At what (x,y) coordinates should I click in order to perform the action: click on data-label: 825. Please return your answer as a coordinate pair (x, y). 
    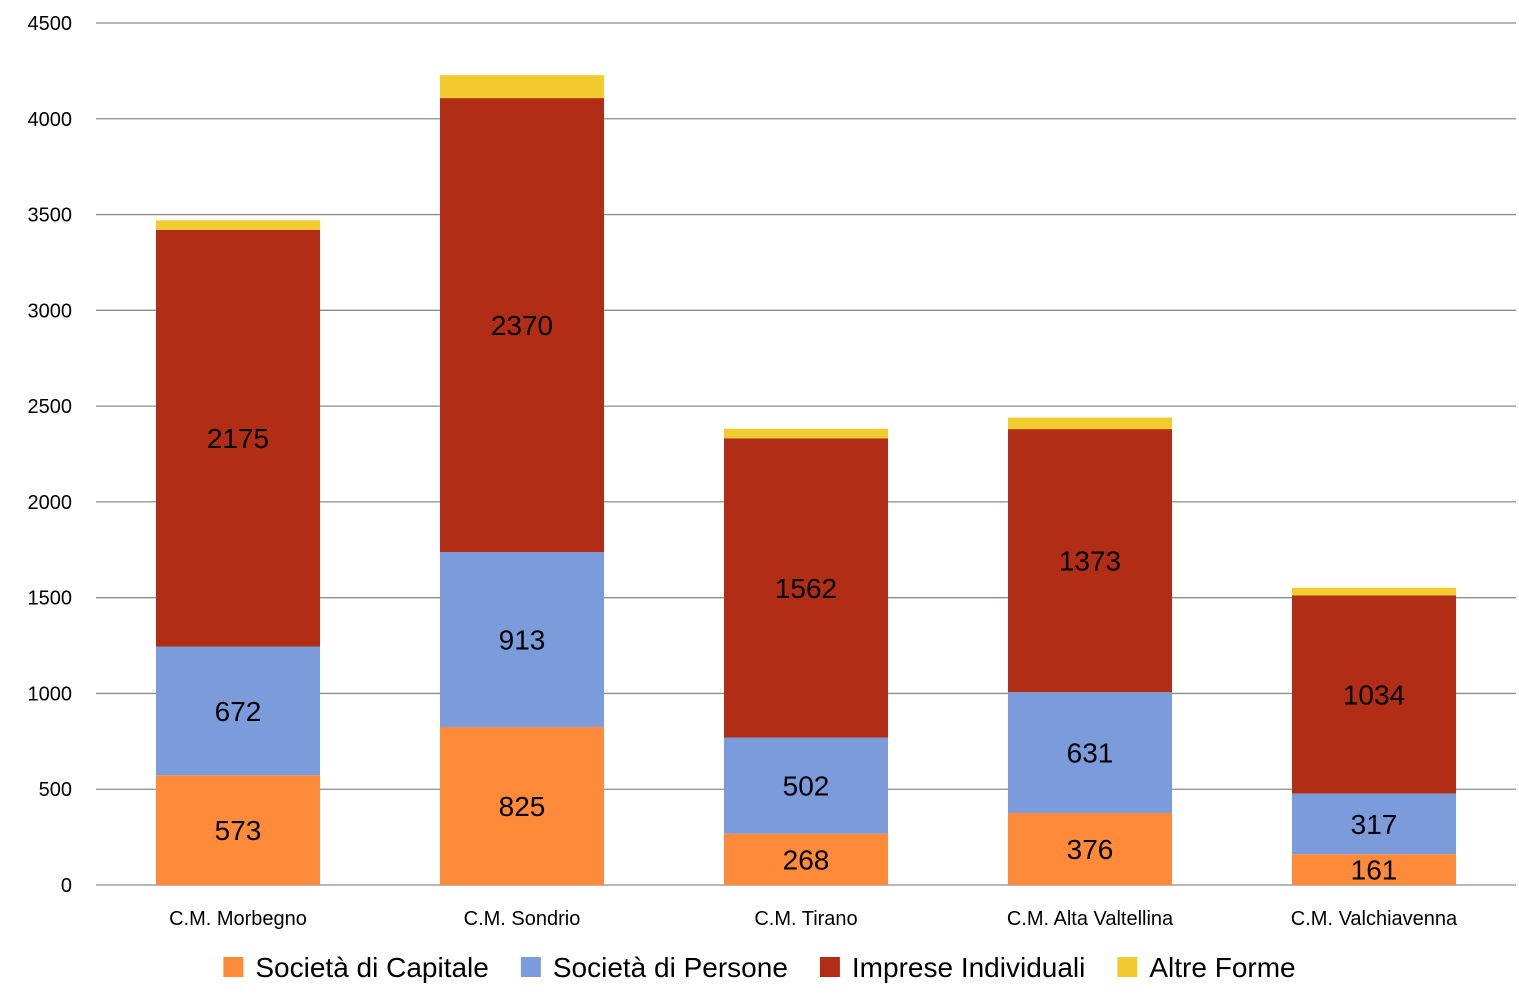
    Looking at the image, I should click on (522, 806).